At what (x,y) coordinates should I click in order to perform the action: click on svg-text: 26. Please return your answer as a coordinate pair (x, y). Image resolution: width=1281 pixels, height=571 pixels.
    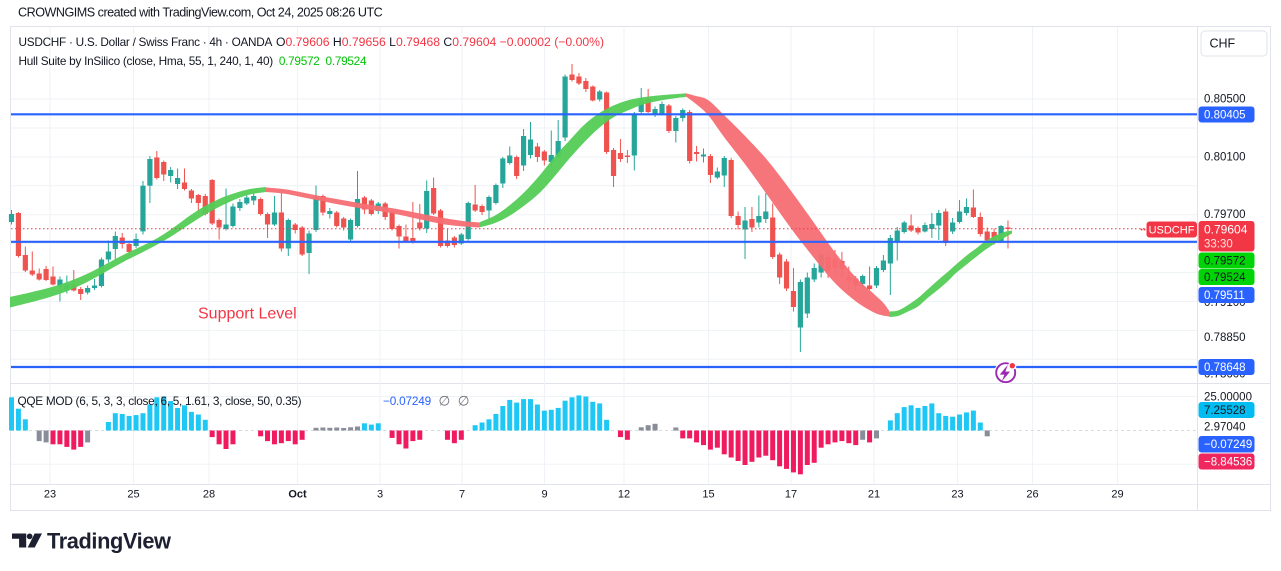
    Looking at the image, I should click on (1032, 495).